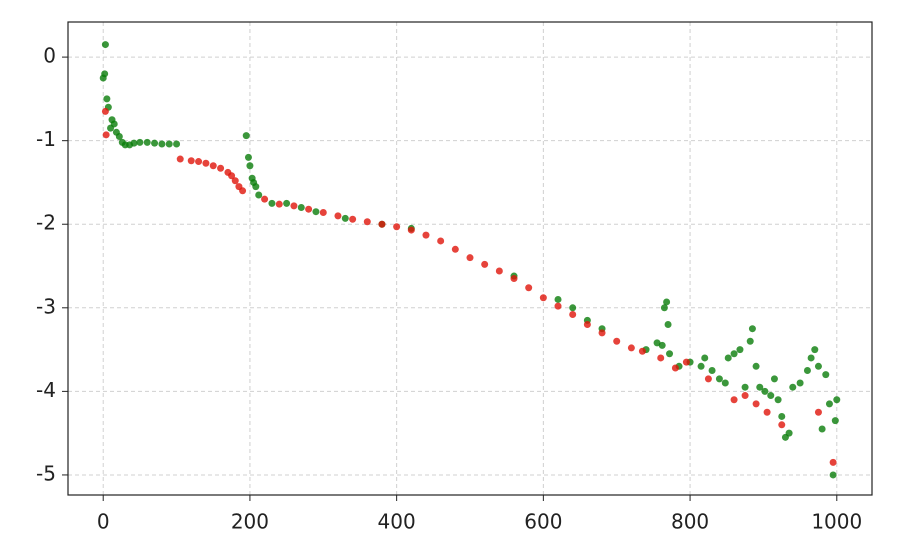  What do you see at coordinates (103, 522) in the screenshot?
I see `x-tick-label: 0` at bounding box center [103, 522].